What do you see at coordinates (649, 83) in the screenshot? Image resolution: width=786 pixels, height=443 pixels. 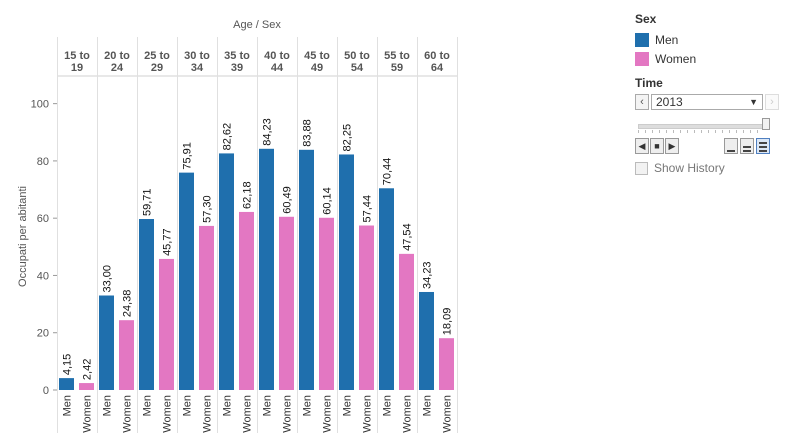 I see `time-filter-title: Time` at bounding box center [649, 83].